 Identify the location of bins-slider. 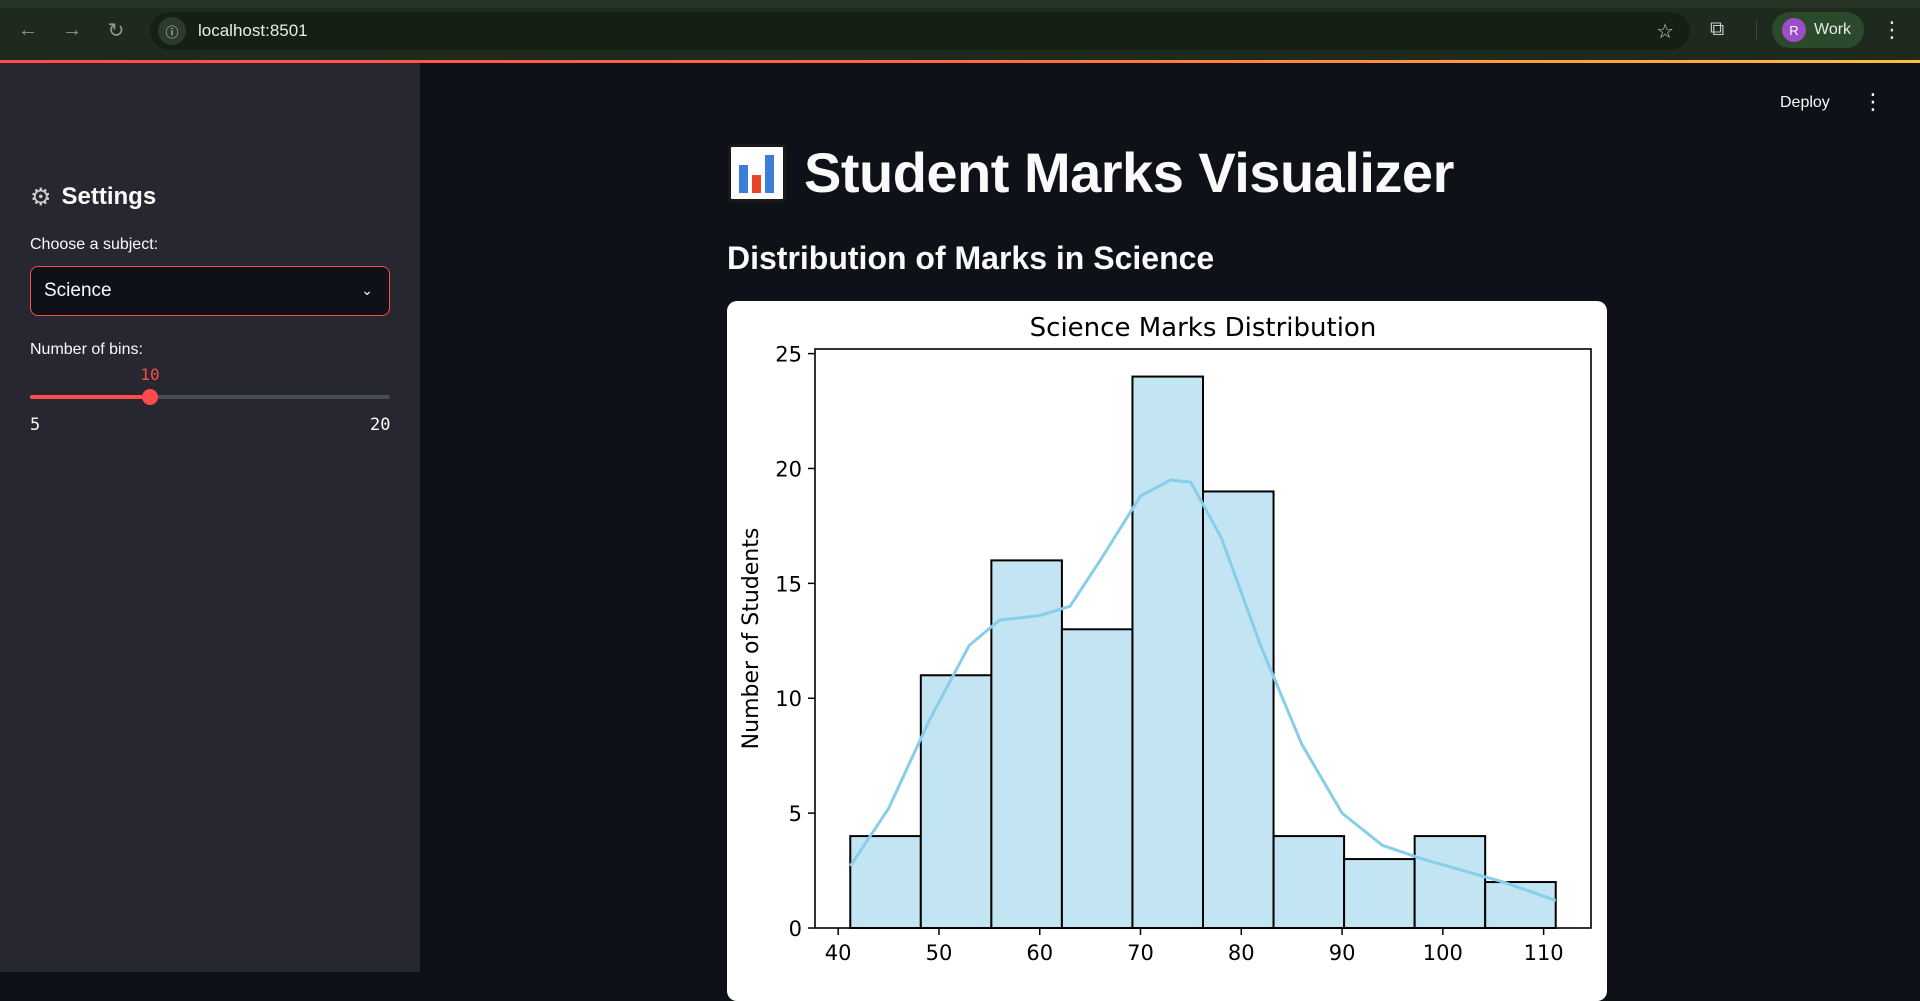
(210, 397).